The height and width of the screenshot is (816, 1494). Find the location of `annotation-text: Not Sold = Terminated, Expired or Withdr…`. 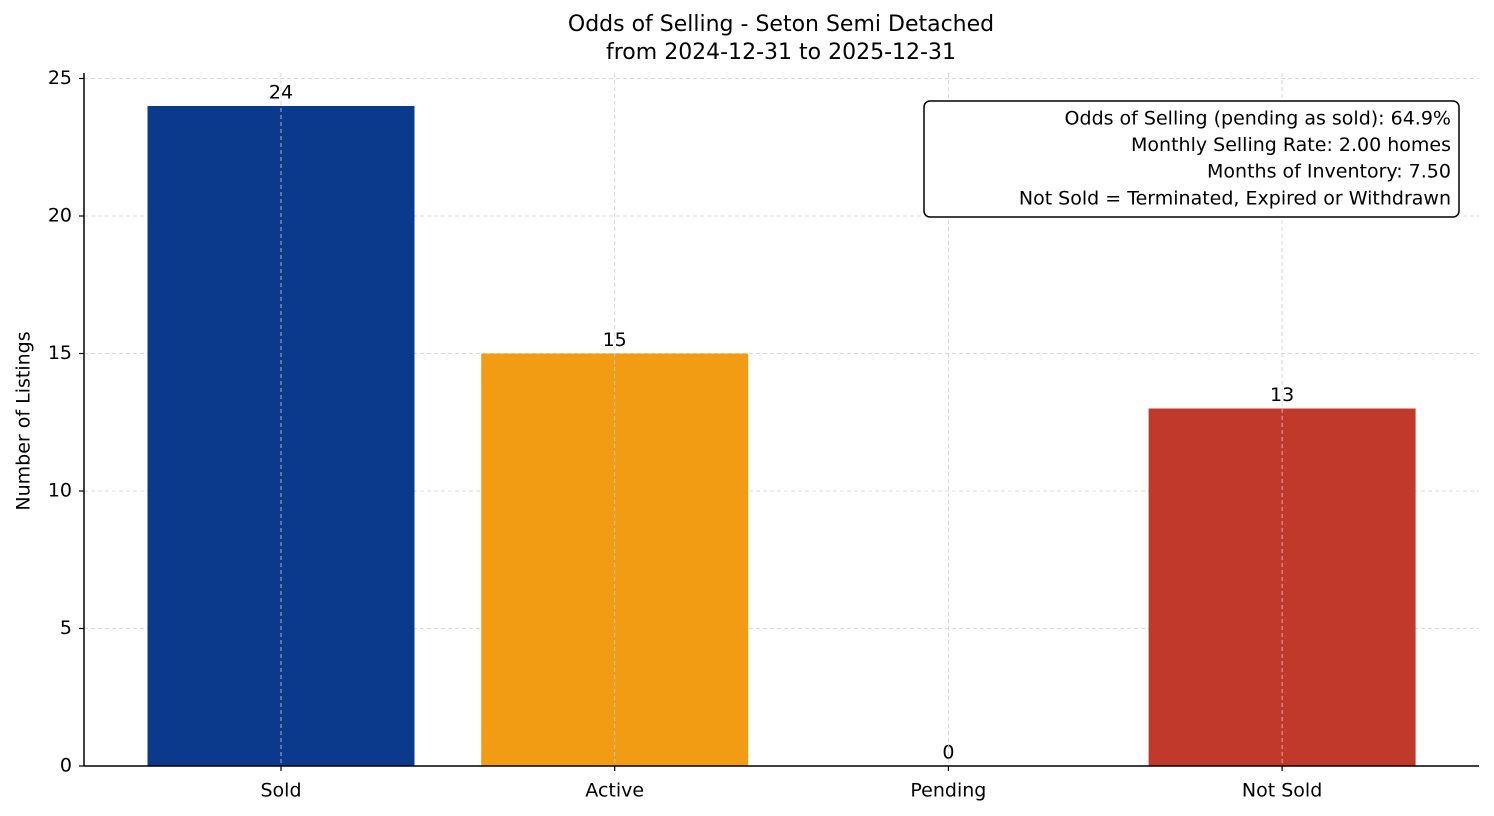

annotation-text: Not Sold = Terminated, Expired or Withdr… is located at coordinates (1235, 198).